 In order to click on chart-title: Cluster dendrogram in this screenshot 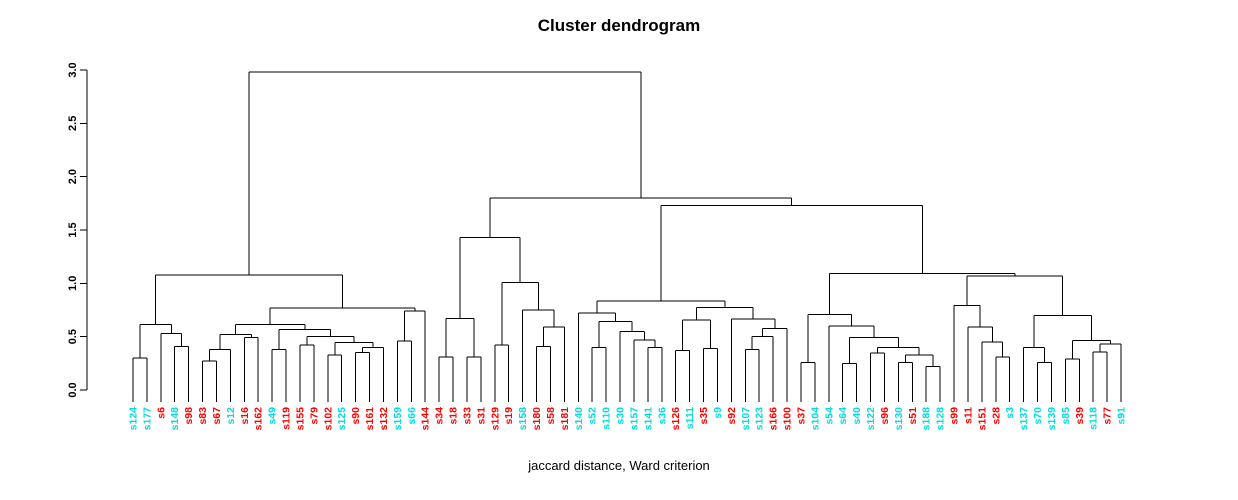, I will do `click(619, 25)`.